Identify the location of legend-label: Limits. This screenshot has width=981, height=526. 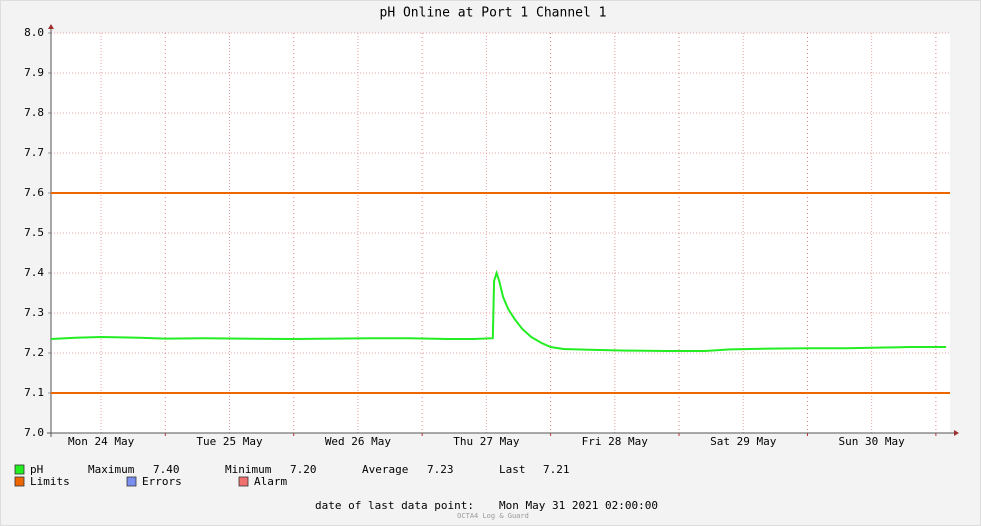
(50, 481).